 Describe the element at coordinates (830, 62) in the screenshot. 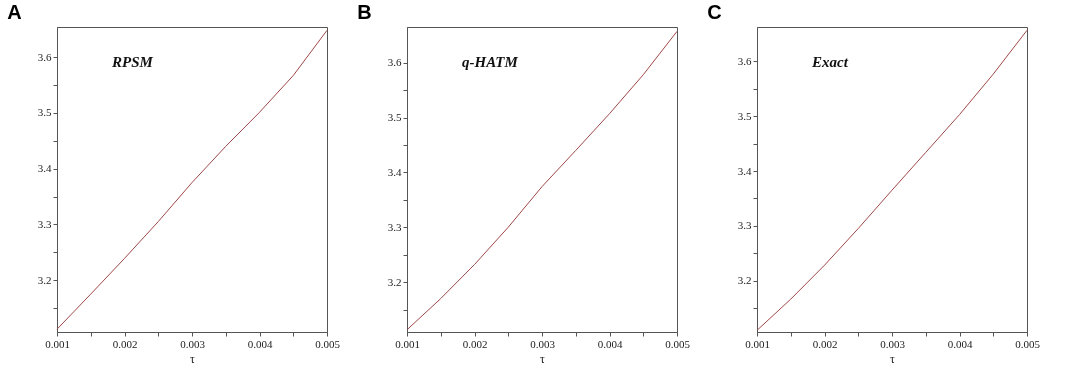

I see `annotation: Exact` at that location.